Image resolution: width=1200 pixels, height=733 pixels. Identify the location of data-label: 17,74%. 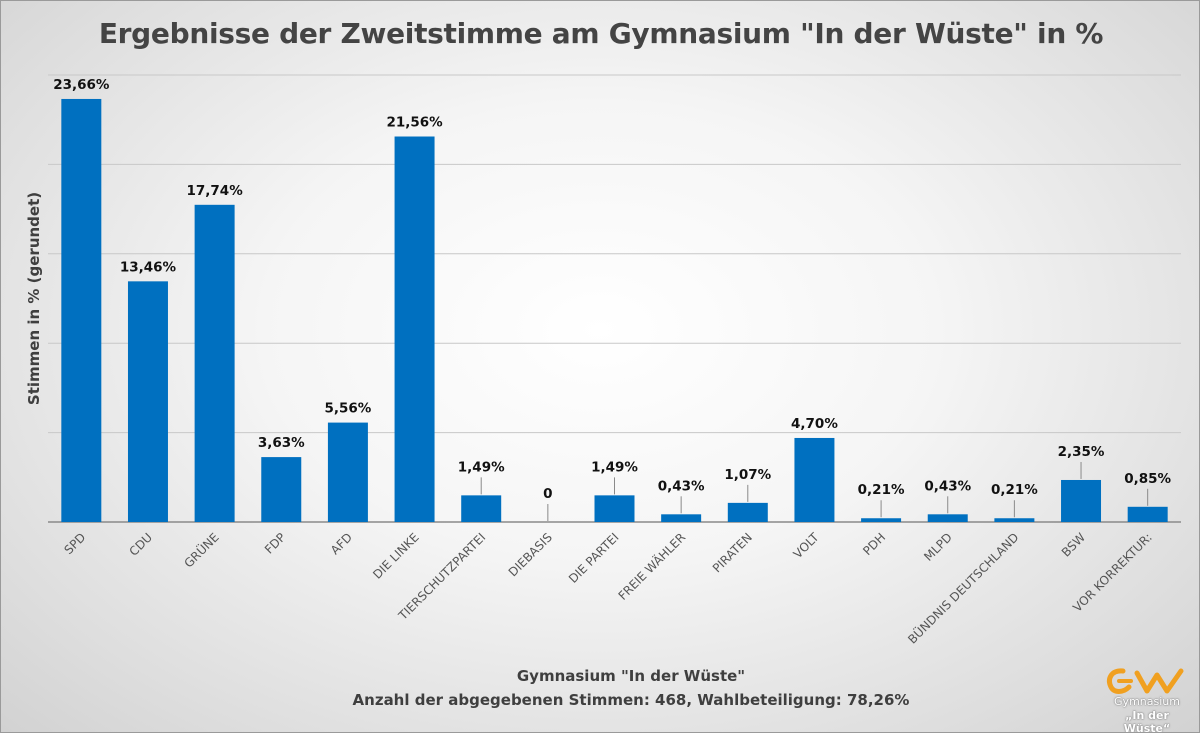
(215, 191).